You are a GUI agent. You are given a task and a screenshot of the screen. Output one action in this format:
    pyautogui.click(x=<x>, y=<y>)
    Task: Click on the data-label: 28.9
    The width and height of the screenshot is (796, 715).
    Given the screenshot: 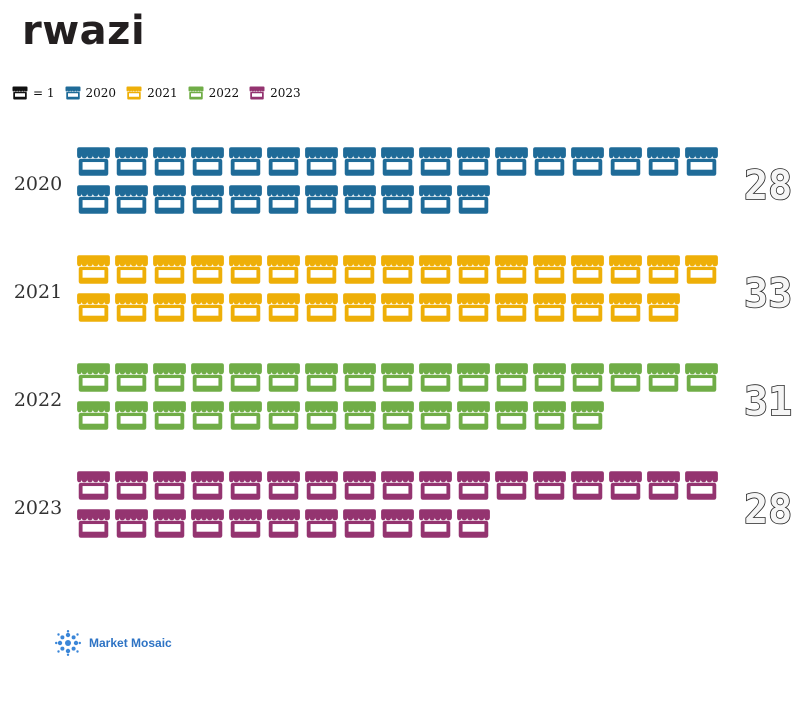 What is the action you would take?
    pyautogui.click(x=770, y=510)
    